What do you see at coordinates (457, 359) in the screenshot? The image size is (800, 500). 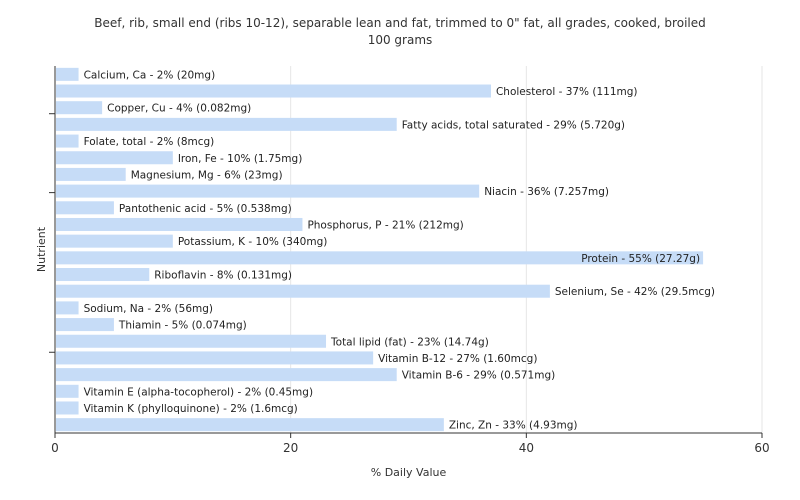 I see `bar-label: Vitamin B-12 - 27% (1.60mcg)` at bounding box center [457, 359].